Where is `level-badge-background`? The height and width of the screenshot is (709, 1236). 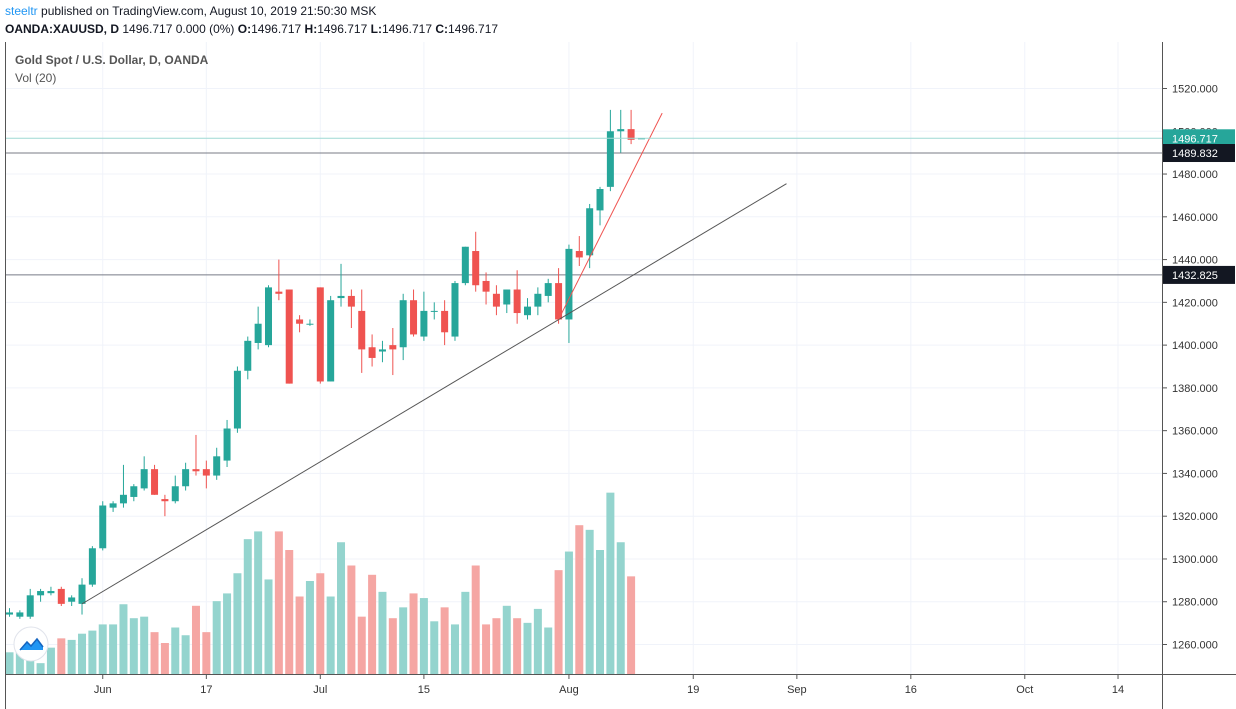 level-badge-background is located at coordinates (1199, 153).